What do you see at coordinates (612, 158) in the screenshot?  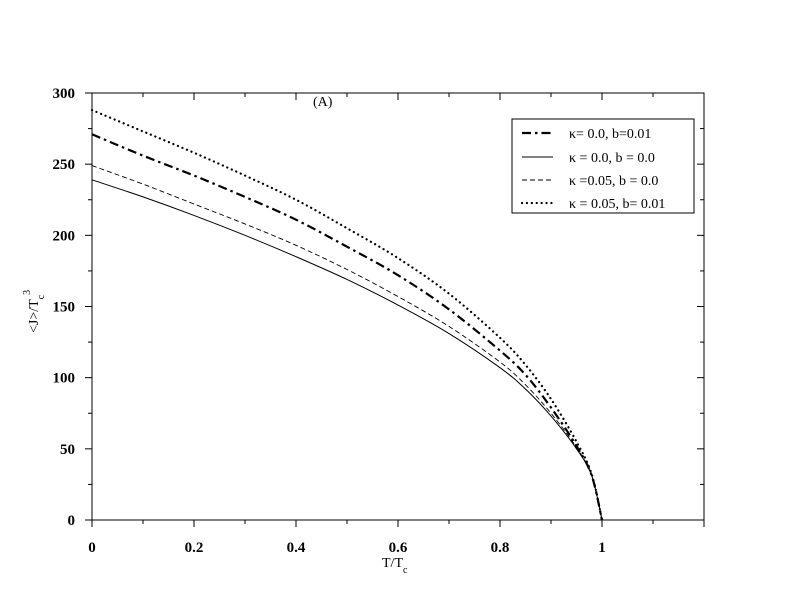 I see `legend-label-2: κ = 0.0, b = 0.0` at bounding box center [612, 158].